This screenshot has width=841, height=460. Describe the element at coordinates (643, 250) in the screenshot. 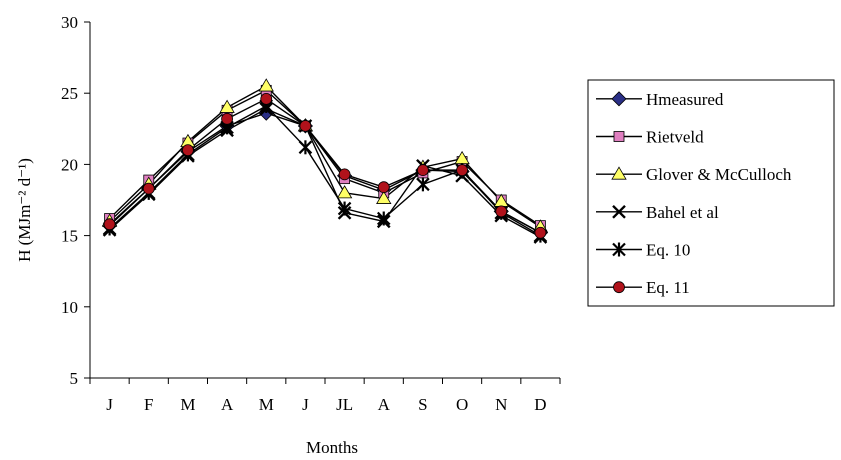

I see `legend-entry: Eq. 10` at that location.